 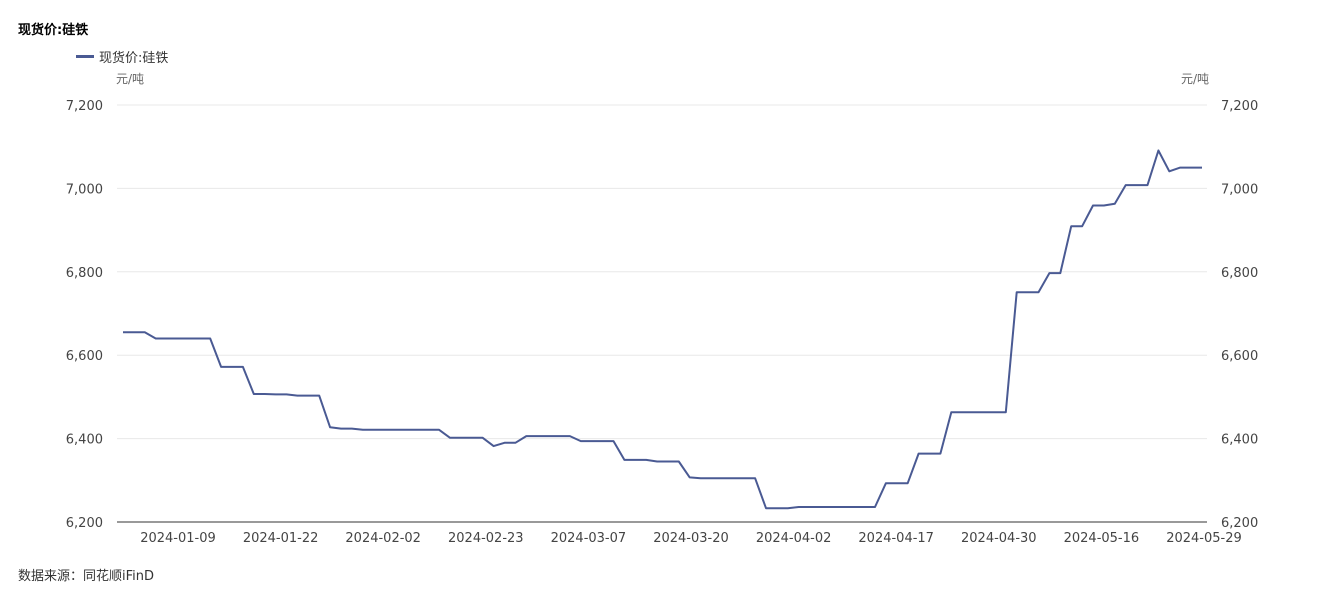 I want to click on x-tick-label: 2024-03-20, so click(x=691, y=538).